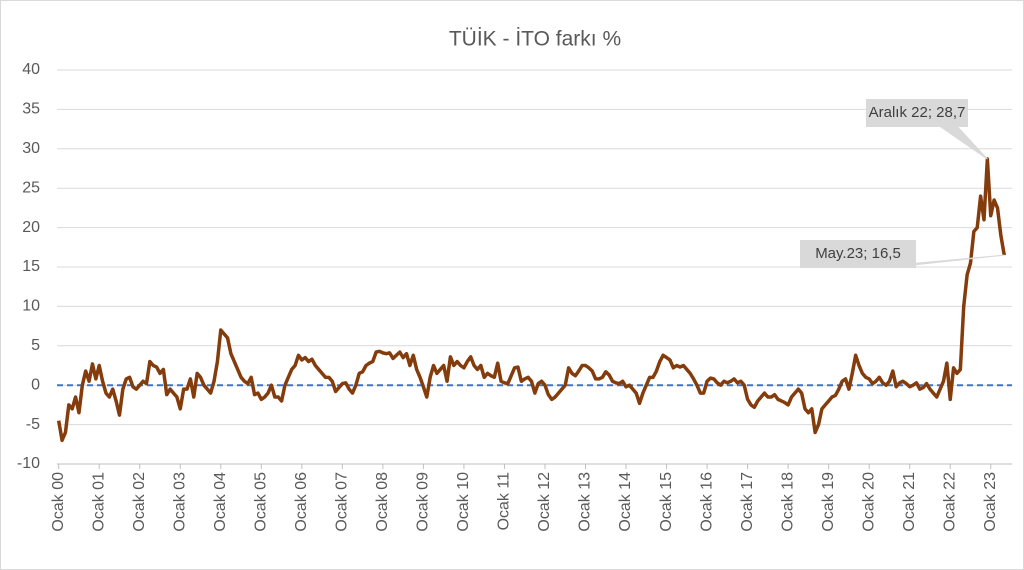 The image size is (1024, 570). I want to click on x-tick-label: Ocak 03, so click(179, 502).